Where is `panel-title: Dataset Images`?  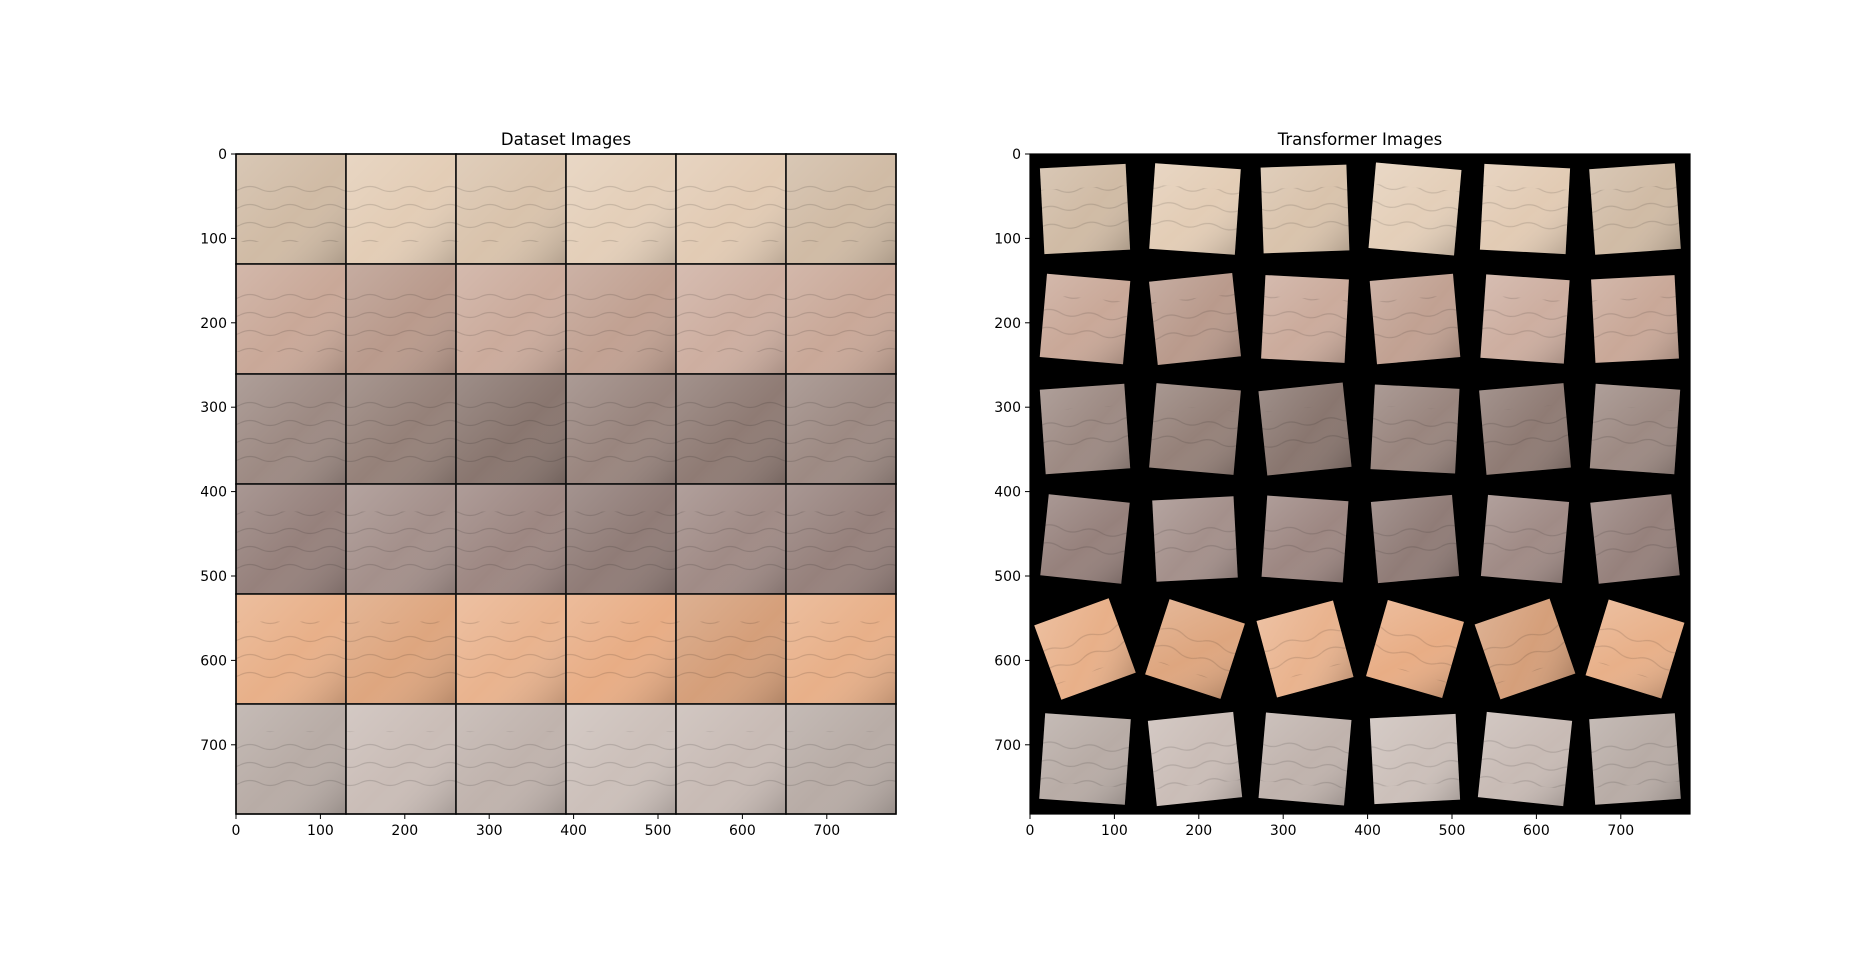 panel-title: Dataset Images is located at coordinates (566, 139).